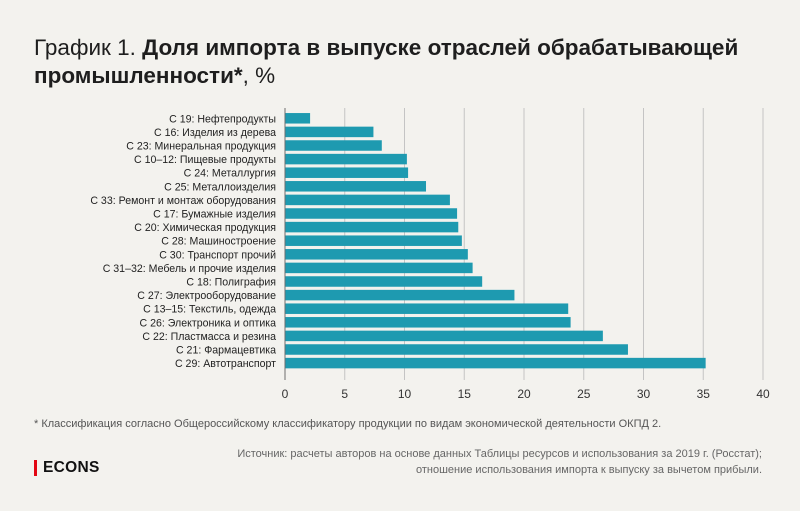 The width and height of the screenshot is (800, 511). I want to click on chart-title-unit: , %, so click(259, 75).